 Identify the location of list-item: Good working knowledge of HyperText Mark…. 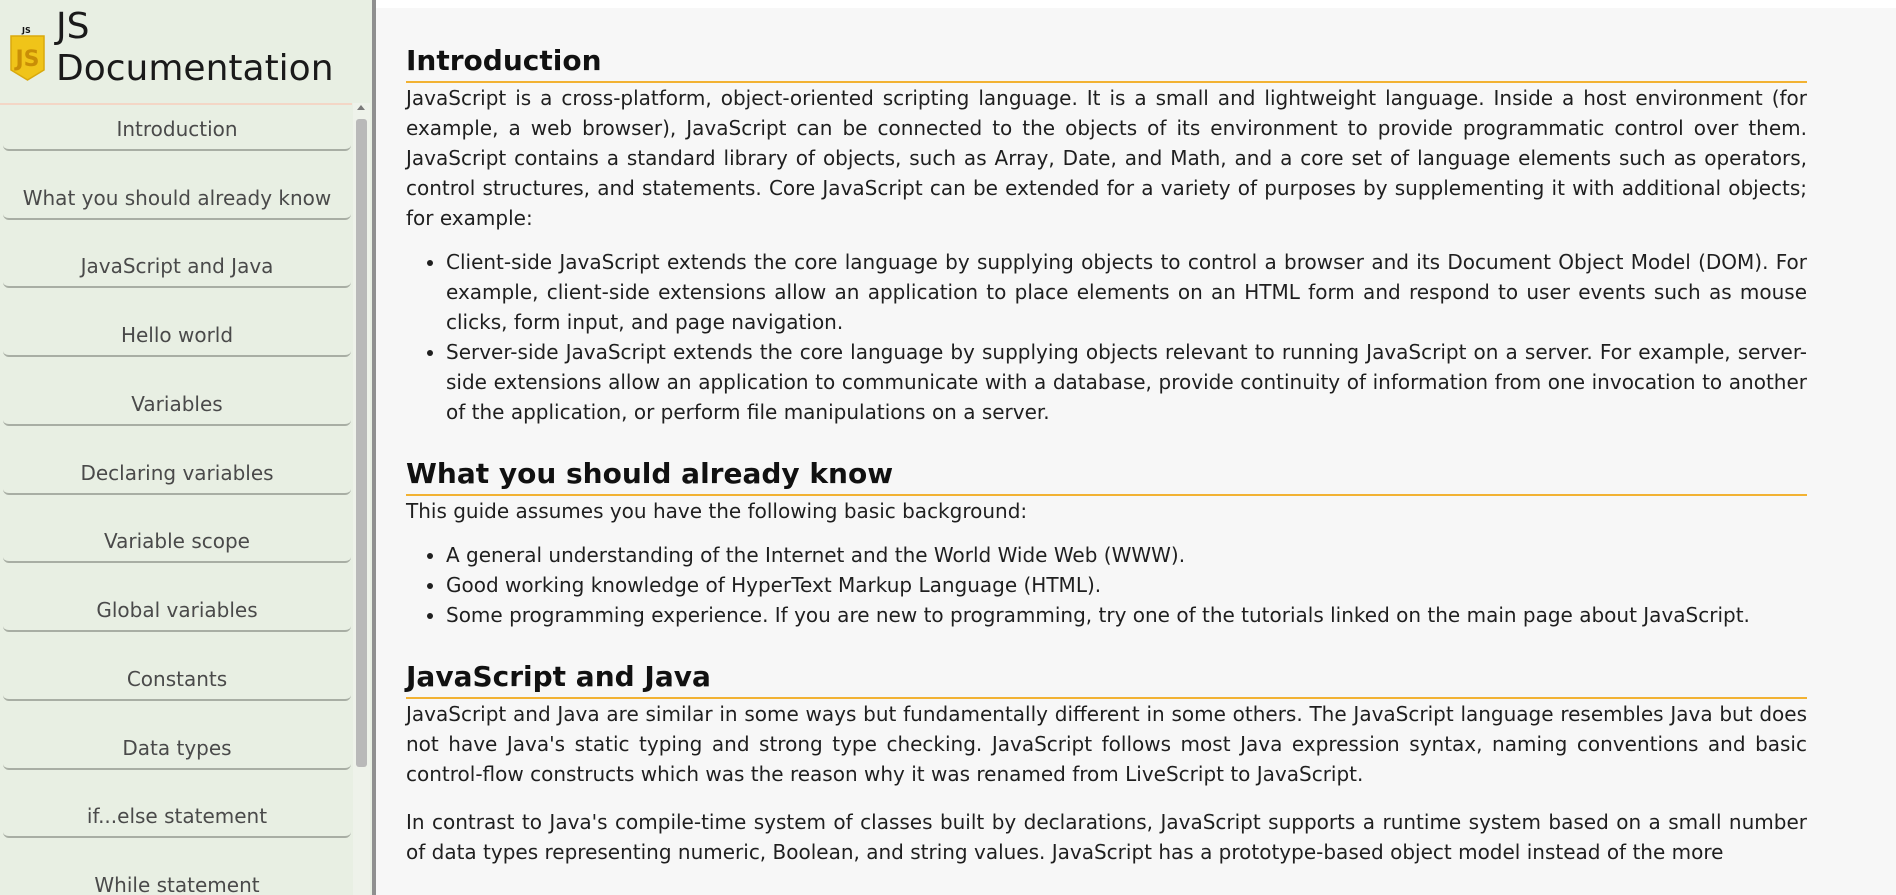
(1126, 585).